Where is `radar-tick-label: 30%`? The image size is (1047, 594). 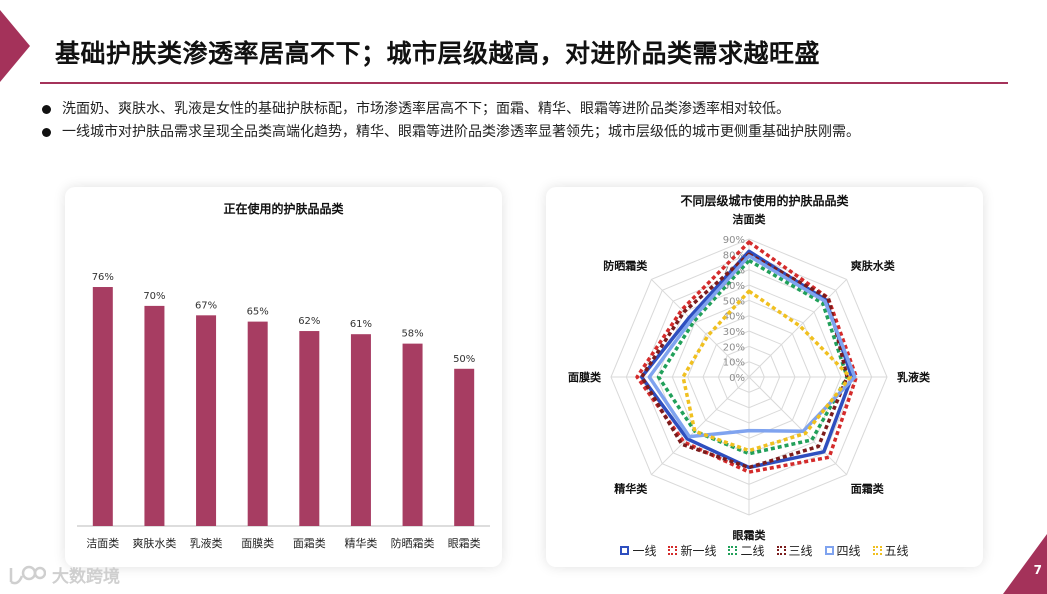 radar-tick-label: 30% is located at coordinates (734, 332).